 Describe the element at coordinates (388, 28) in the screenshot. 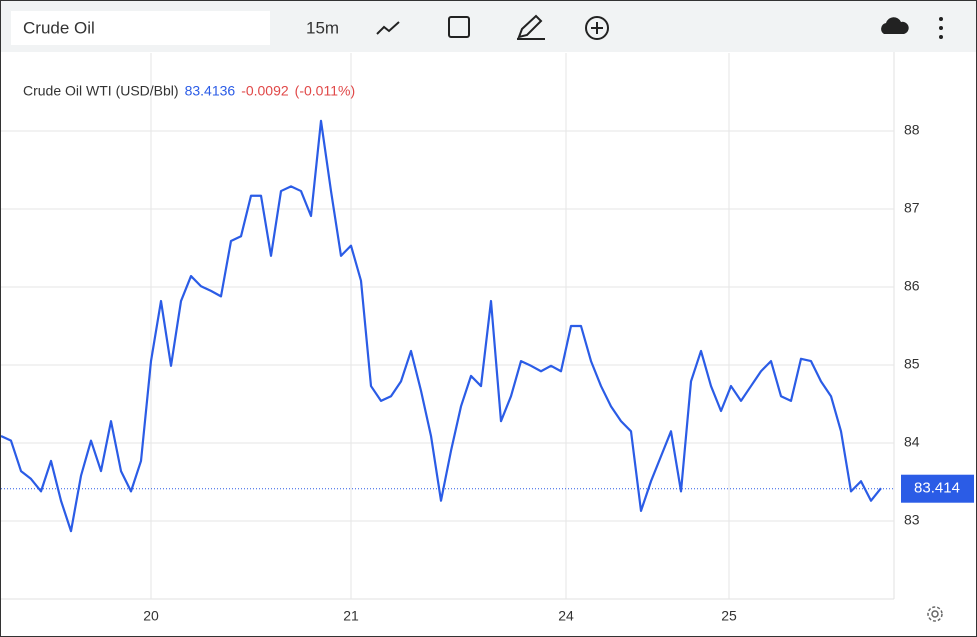

I see `chart-type-icon` at that location.